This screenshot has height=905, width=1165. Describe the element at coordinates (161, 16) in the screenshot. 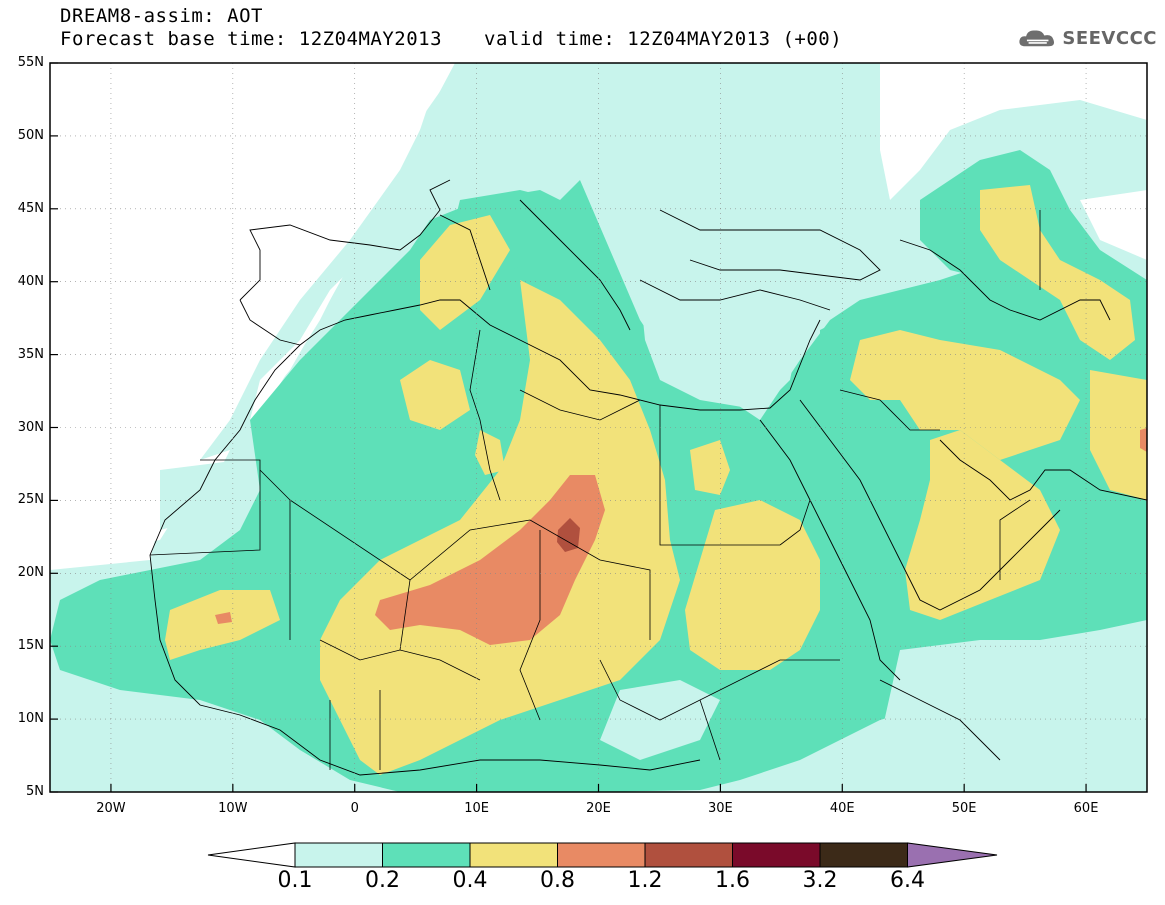

I see `map-title: DREAM8-assim: AOT` at that location.